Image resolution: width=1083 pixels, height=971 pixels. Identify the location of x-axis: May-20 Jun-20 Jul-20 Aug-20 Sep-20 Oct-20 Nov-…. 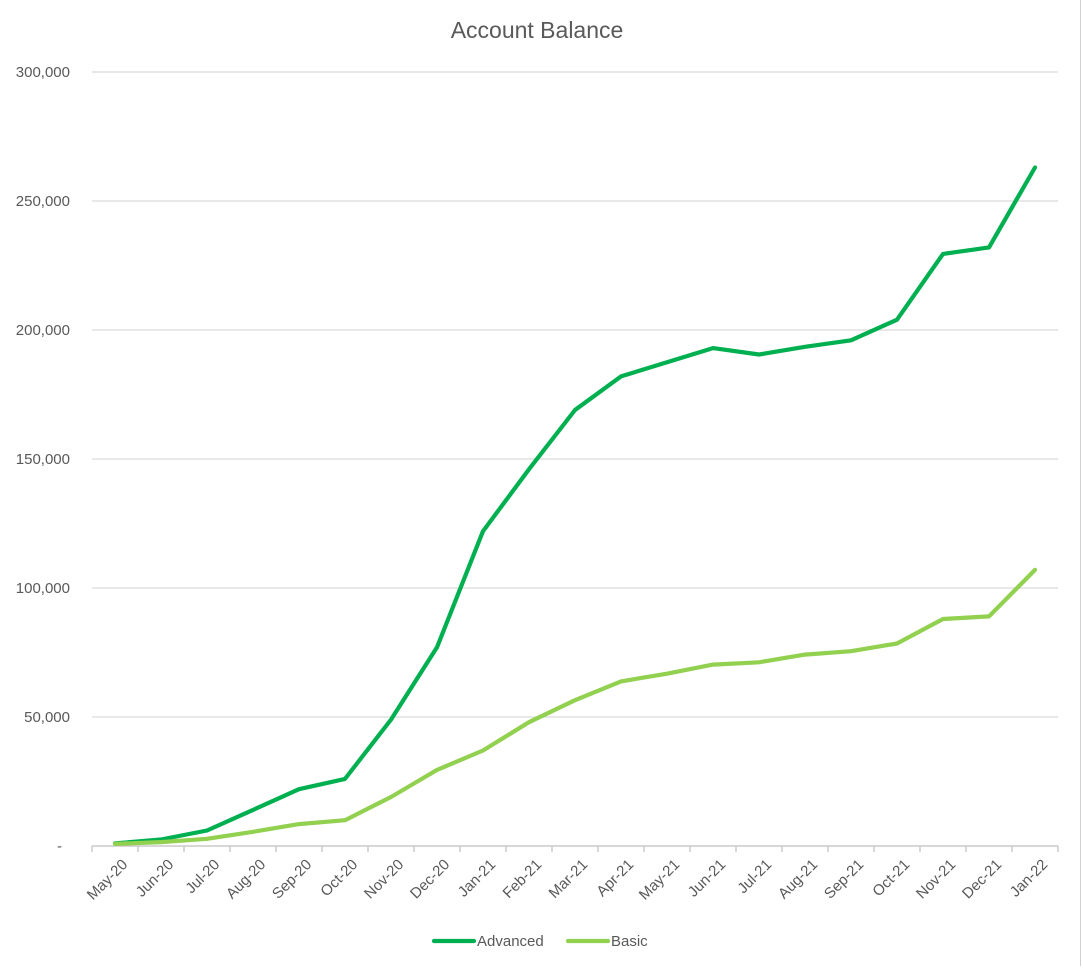
(571, 874).